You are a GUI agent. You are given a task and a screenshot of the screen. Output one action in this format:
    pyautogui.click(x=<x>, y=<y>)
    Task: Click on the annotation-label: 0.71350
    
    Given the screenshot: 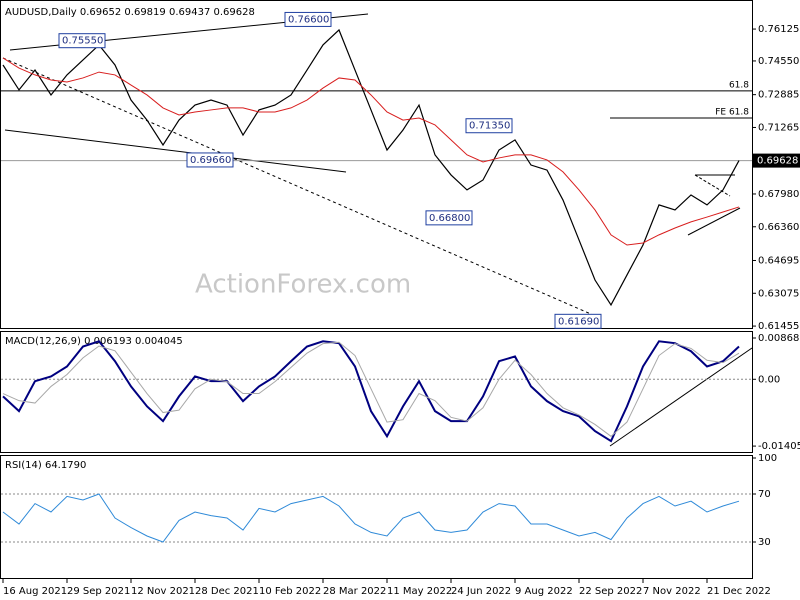 What is the action you would take?
    pyautogui.click(x=489, y=126)
    